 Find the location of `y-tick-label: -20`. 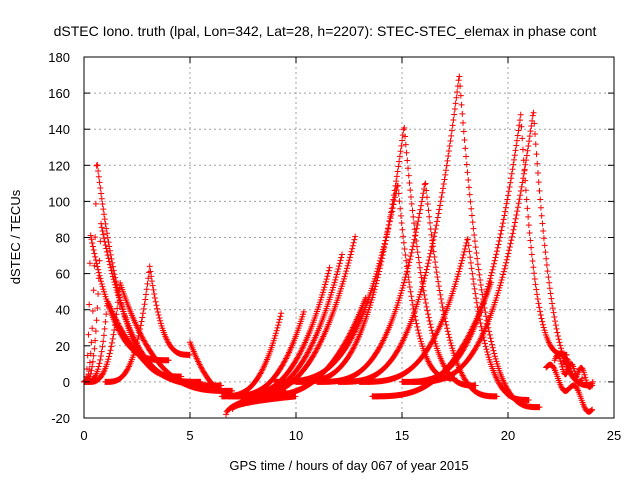

y-tick-label: -20 is located at coordinates (60, 418).